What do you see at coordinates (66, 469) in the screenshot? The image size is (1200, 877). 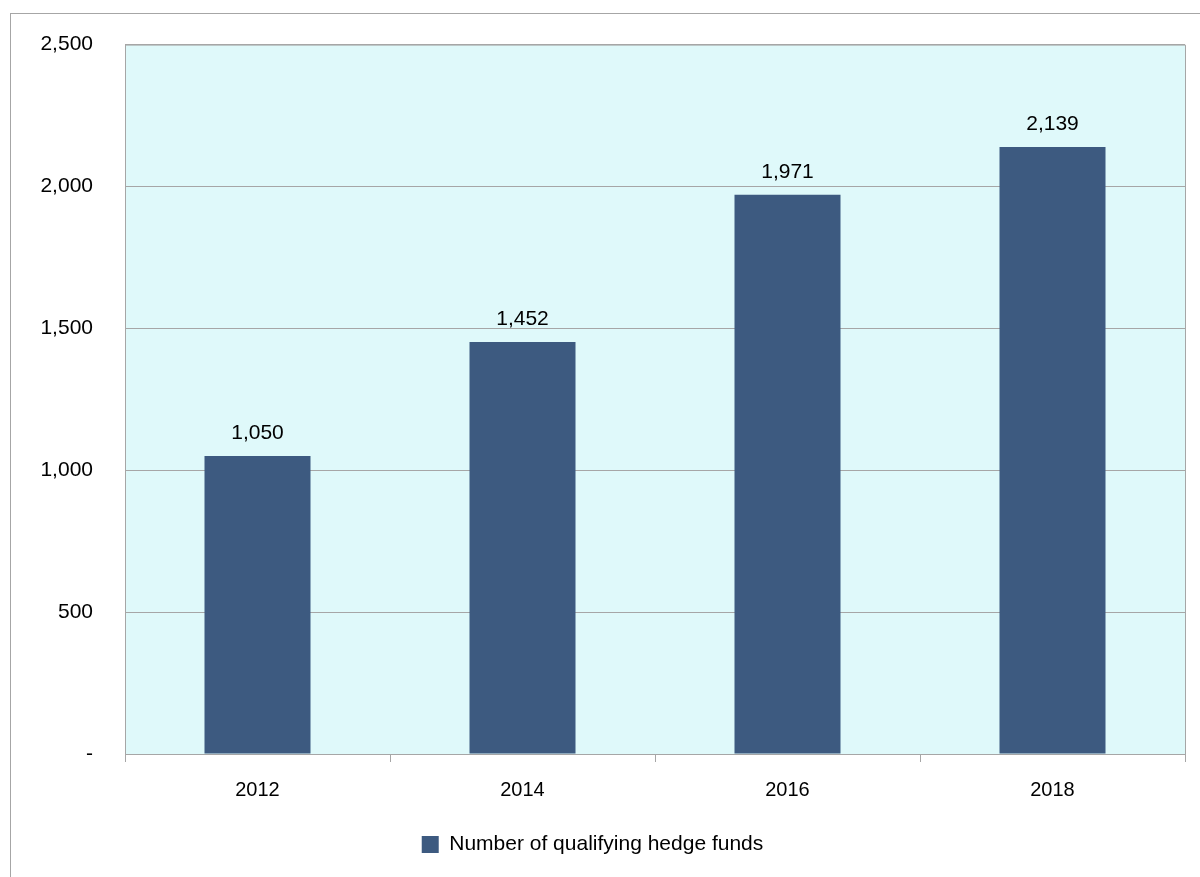 I see `y-tick-label: 1,000` at bounding box center [66, 469].